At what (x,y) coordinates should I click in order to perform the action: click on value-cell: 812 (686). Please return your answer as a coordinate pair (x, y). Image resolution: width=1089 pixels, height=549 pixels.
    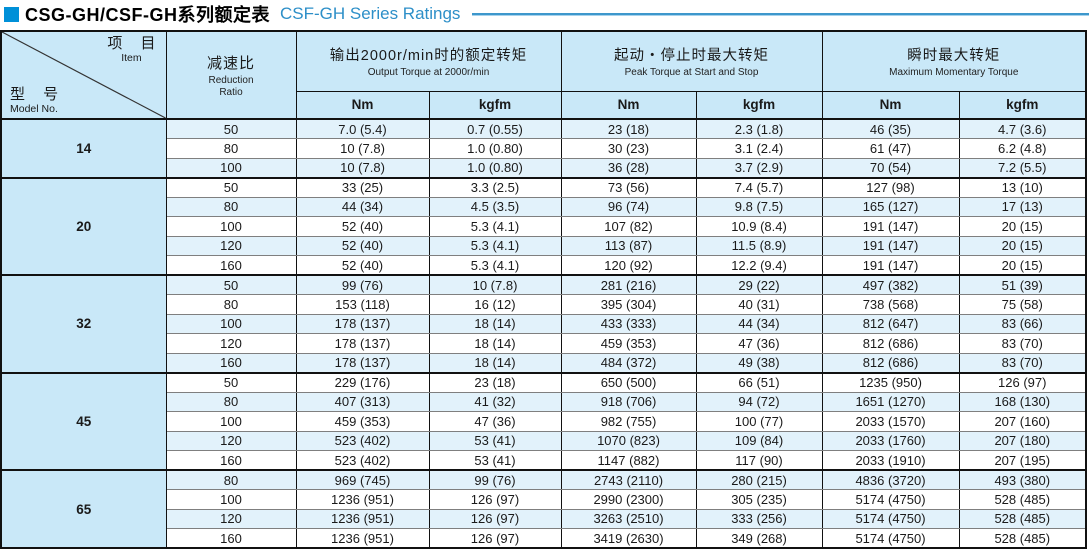
    Looking at the image, I should click on (890, 343).